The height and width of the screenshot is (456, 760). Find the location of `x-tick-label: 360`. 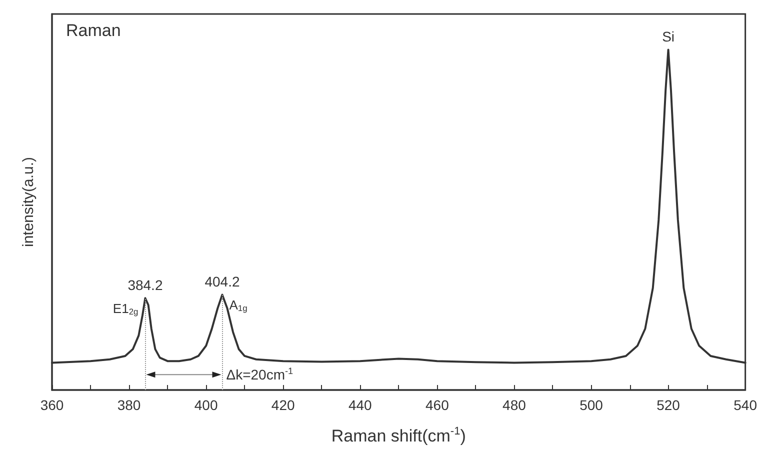

x-tick-label: 360 is located at coordinates (52, 405).